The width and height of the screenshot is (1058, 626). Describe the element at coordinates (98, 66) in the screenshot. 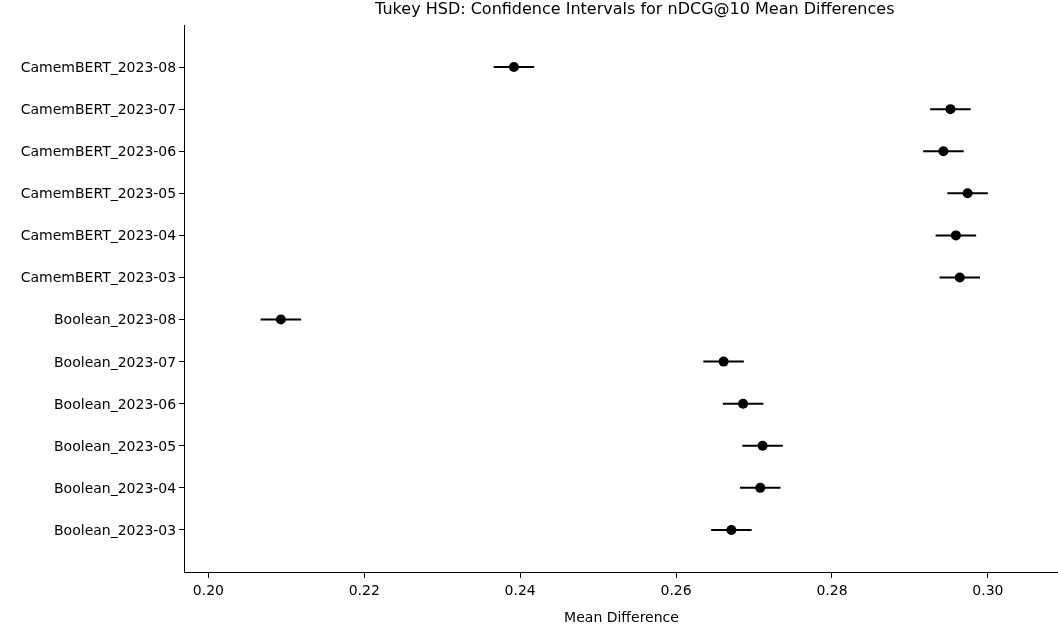

I see `y-tick-label: CamemBERT_2023-08` at that location.